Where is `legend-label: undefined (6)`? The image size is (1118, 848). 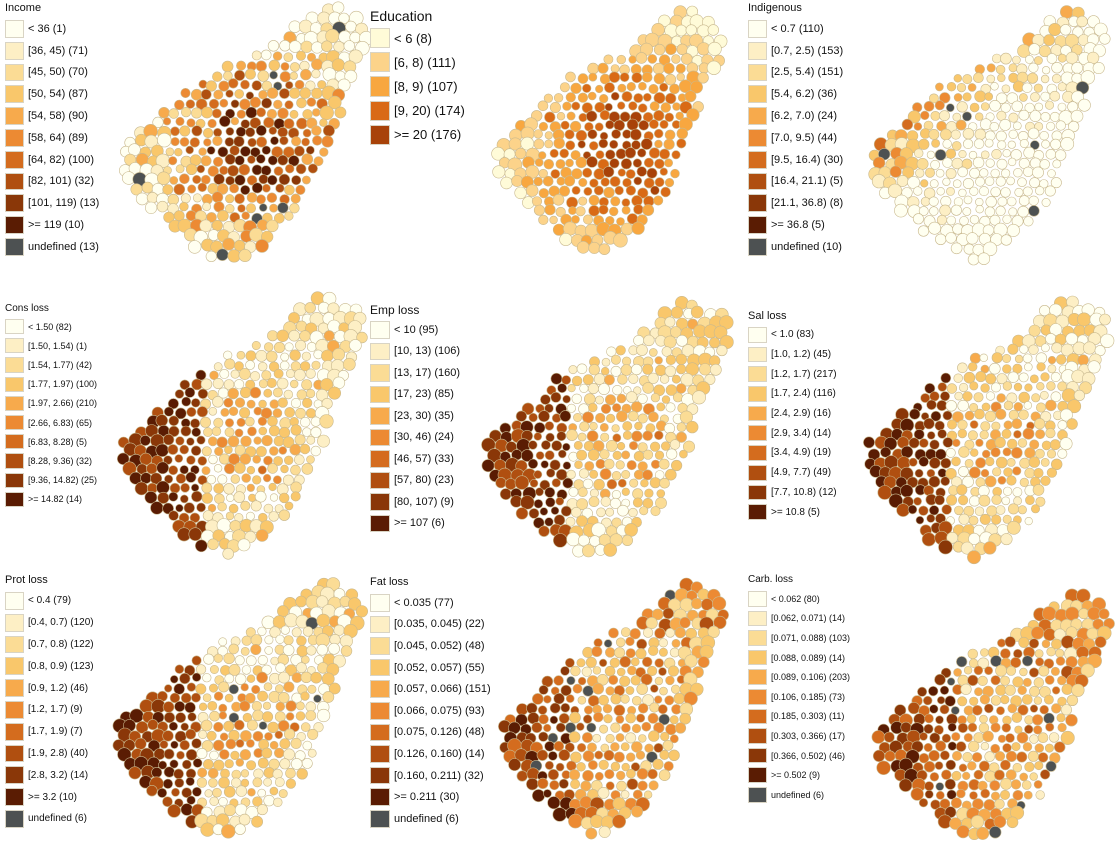
legend-label: undefined (6) is located at coordinates (798, 794).